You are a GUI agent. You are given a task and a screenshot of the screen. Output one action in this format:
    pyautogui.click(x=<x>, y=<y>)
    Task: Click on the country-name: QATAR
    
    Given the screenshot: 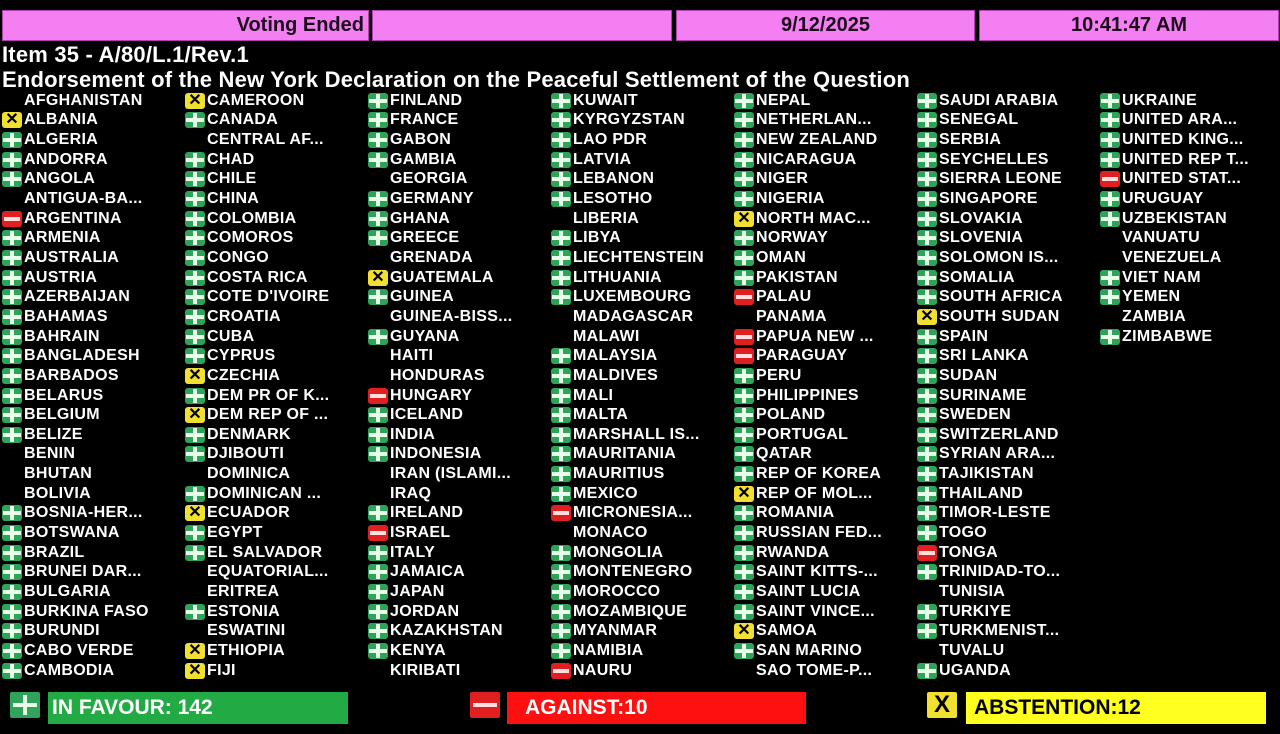 What is the action you would take?
    pyautogui.click(x=784, y=454)
    